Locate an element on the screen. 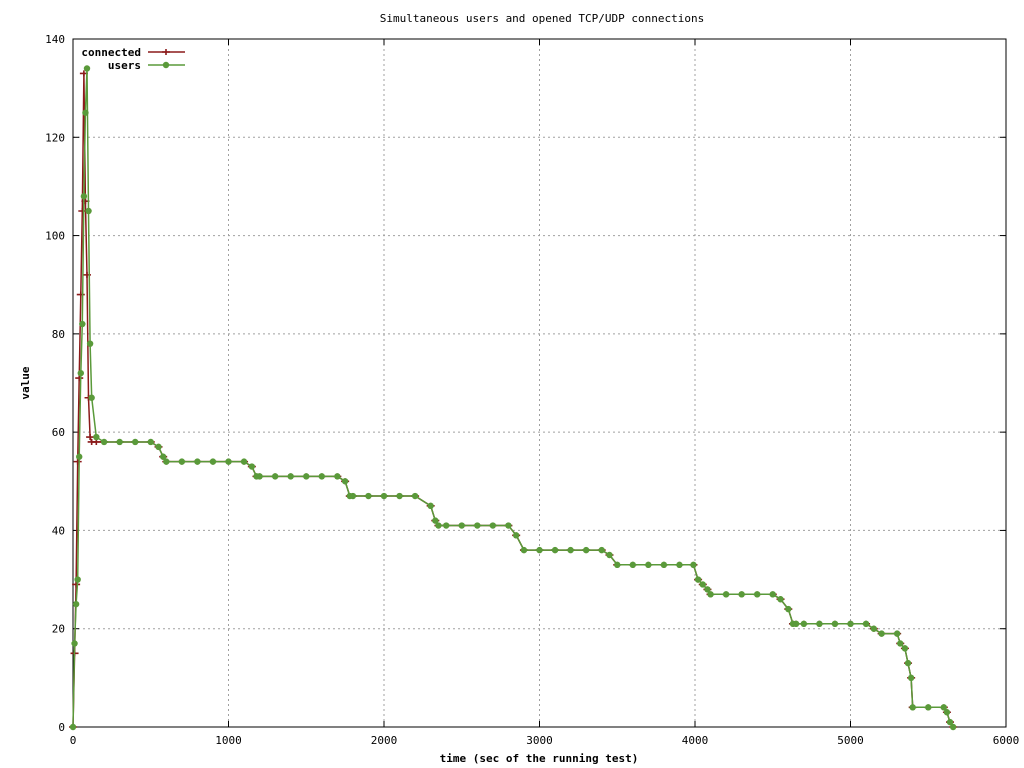 The width and height of the screenshot is (1024, 768). x-tick-label: 6000 is located at coordinates (1006, 740).